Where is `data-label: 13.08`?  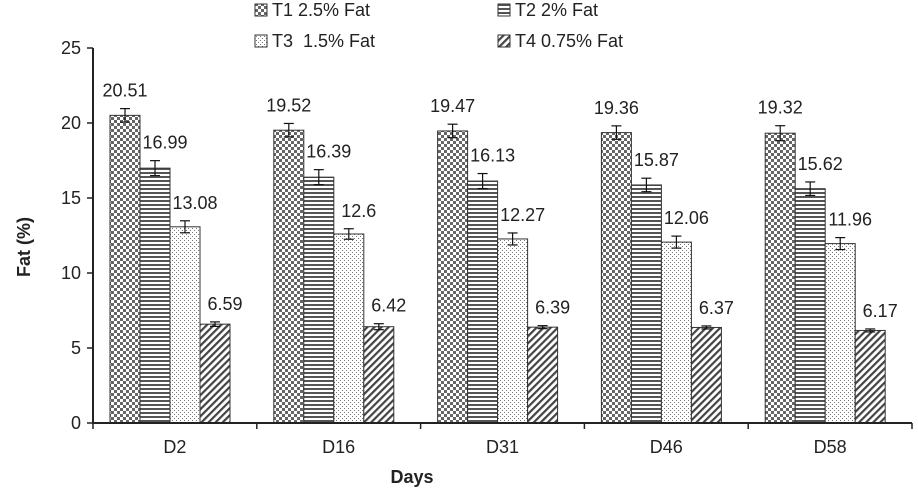
data-label: 13.08 is located at coordinates (194, 203).